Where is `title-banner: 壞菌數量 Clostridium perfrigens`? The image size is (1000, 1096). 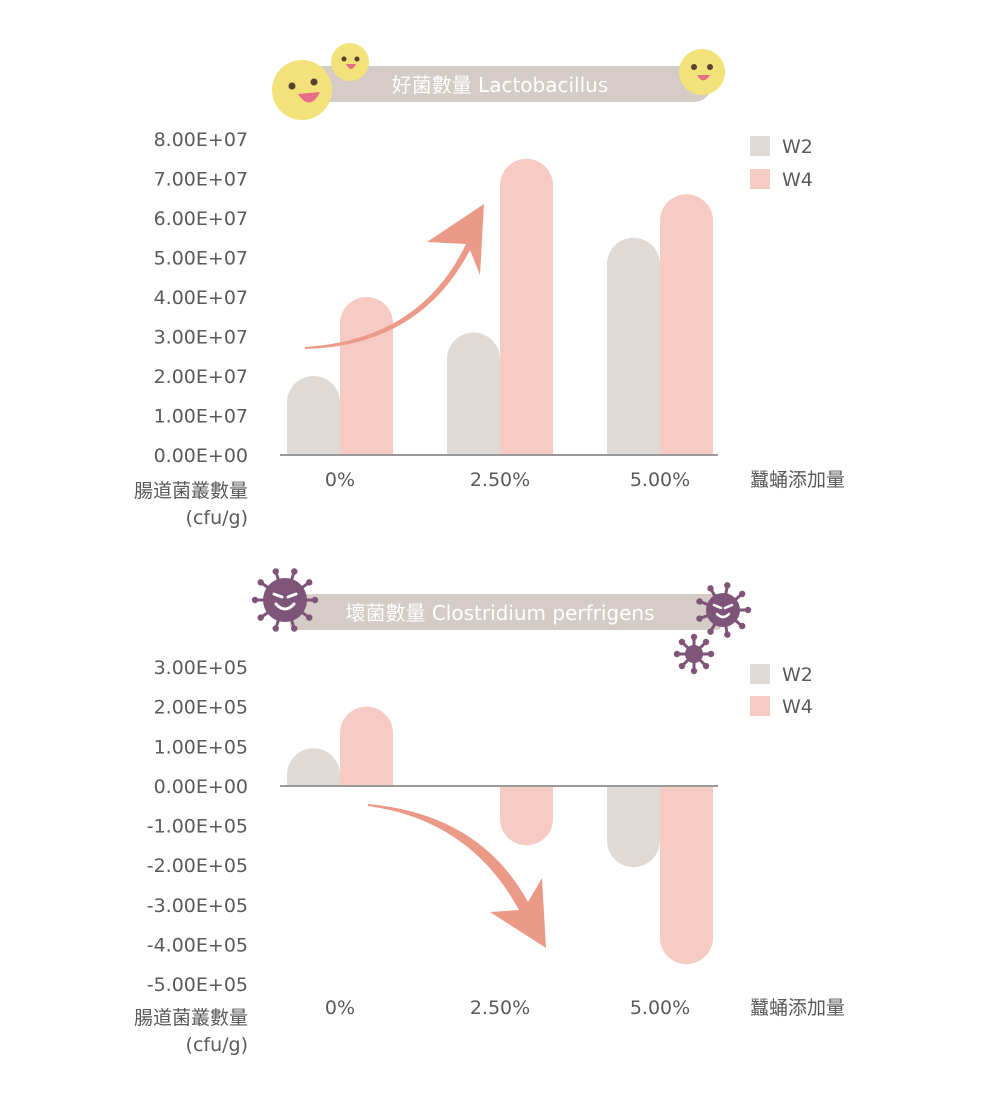
title-banner: 壞菌數量 Clostridium perfrigens is located at coordinates (506, 612).